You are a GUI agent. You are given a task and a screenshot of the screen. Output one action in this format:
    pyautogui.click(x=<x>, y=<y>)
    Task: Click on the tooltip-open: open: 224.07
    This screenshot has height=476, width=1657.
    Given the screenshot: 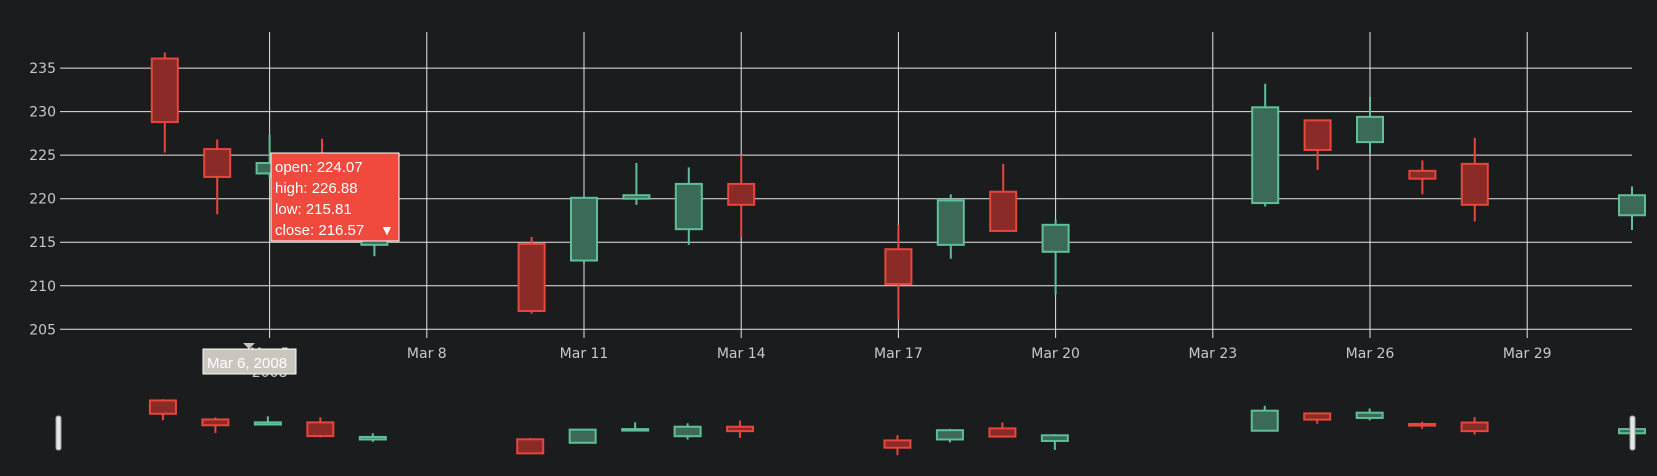 What is the action you would take?
    pyautogui.click(x=319, y=167)
    